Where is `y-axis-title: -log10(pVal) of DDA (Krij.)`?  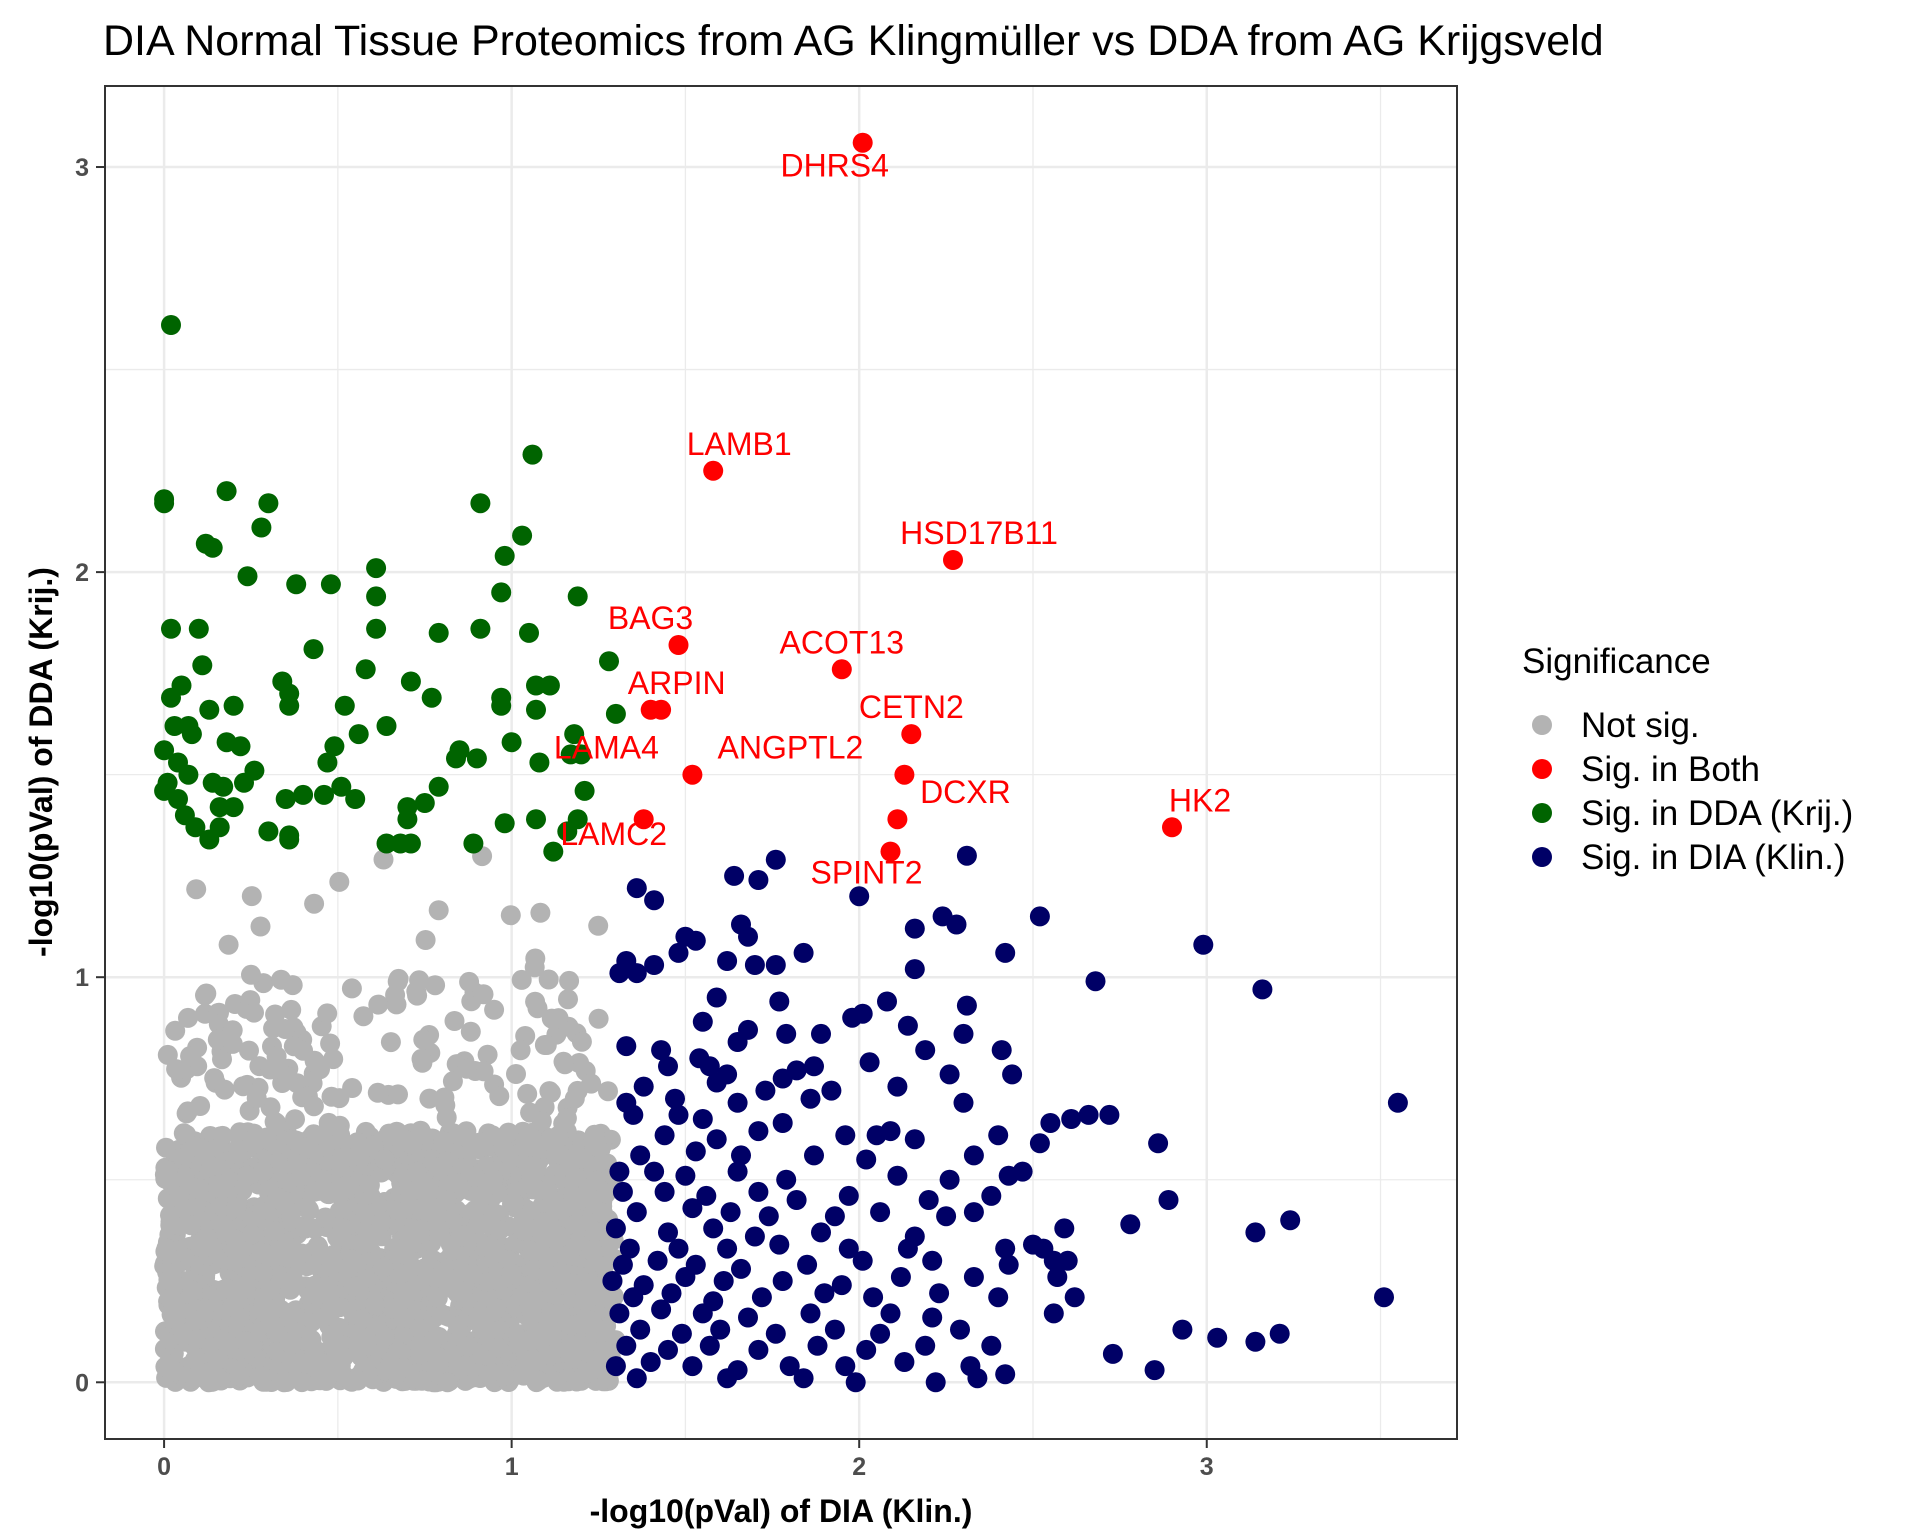 y-axis-title: -log10(pVal) of DDA (Krij.) is located at coordinates (41, 762).